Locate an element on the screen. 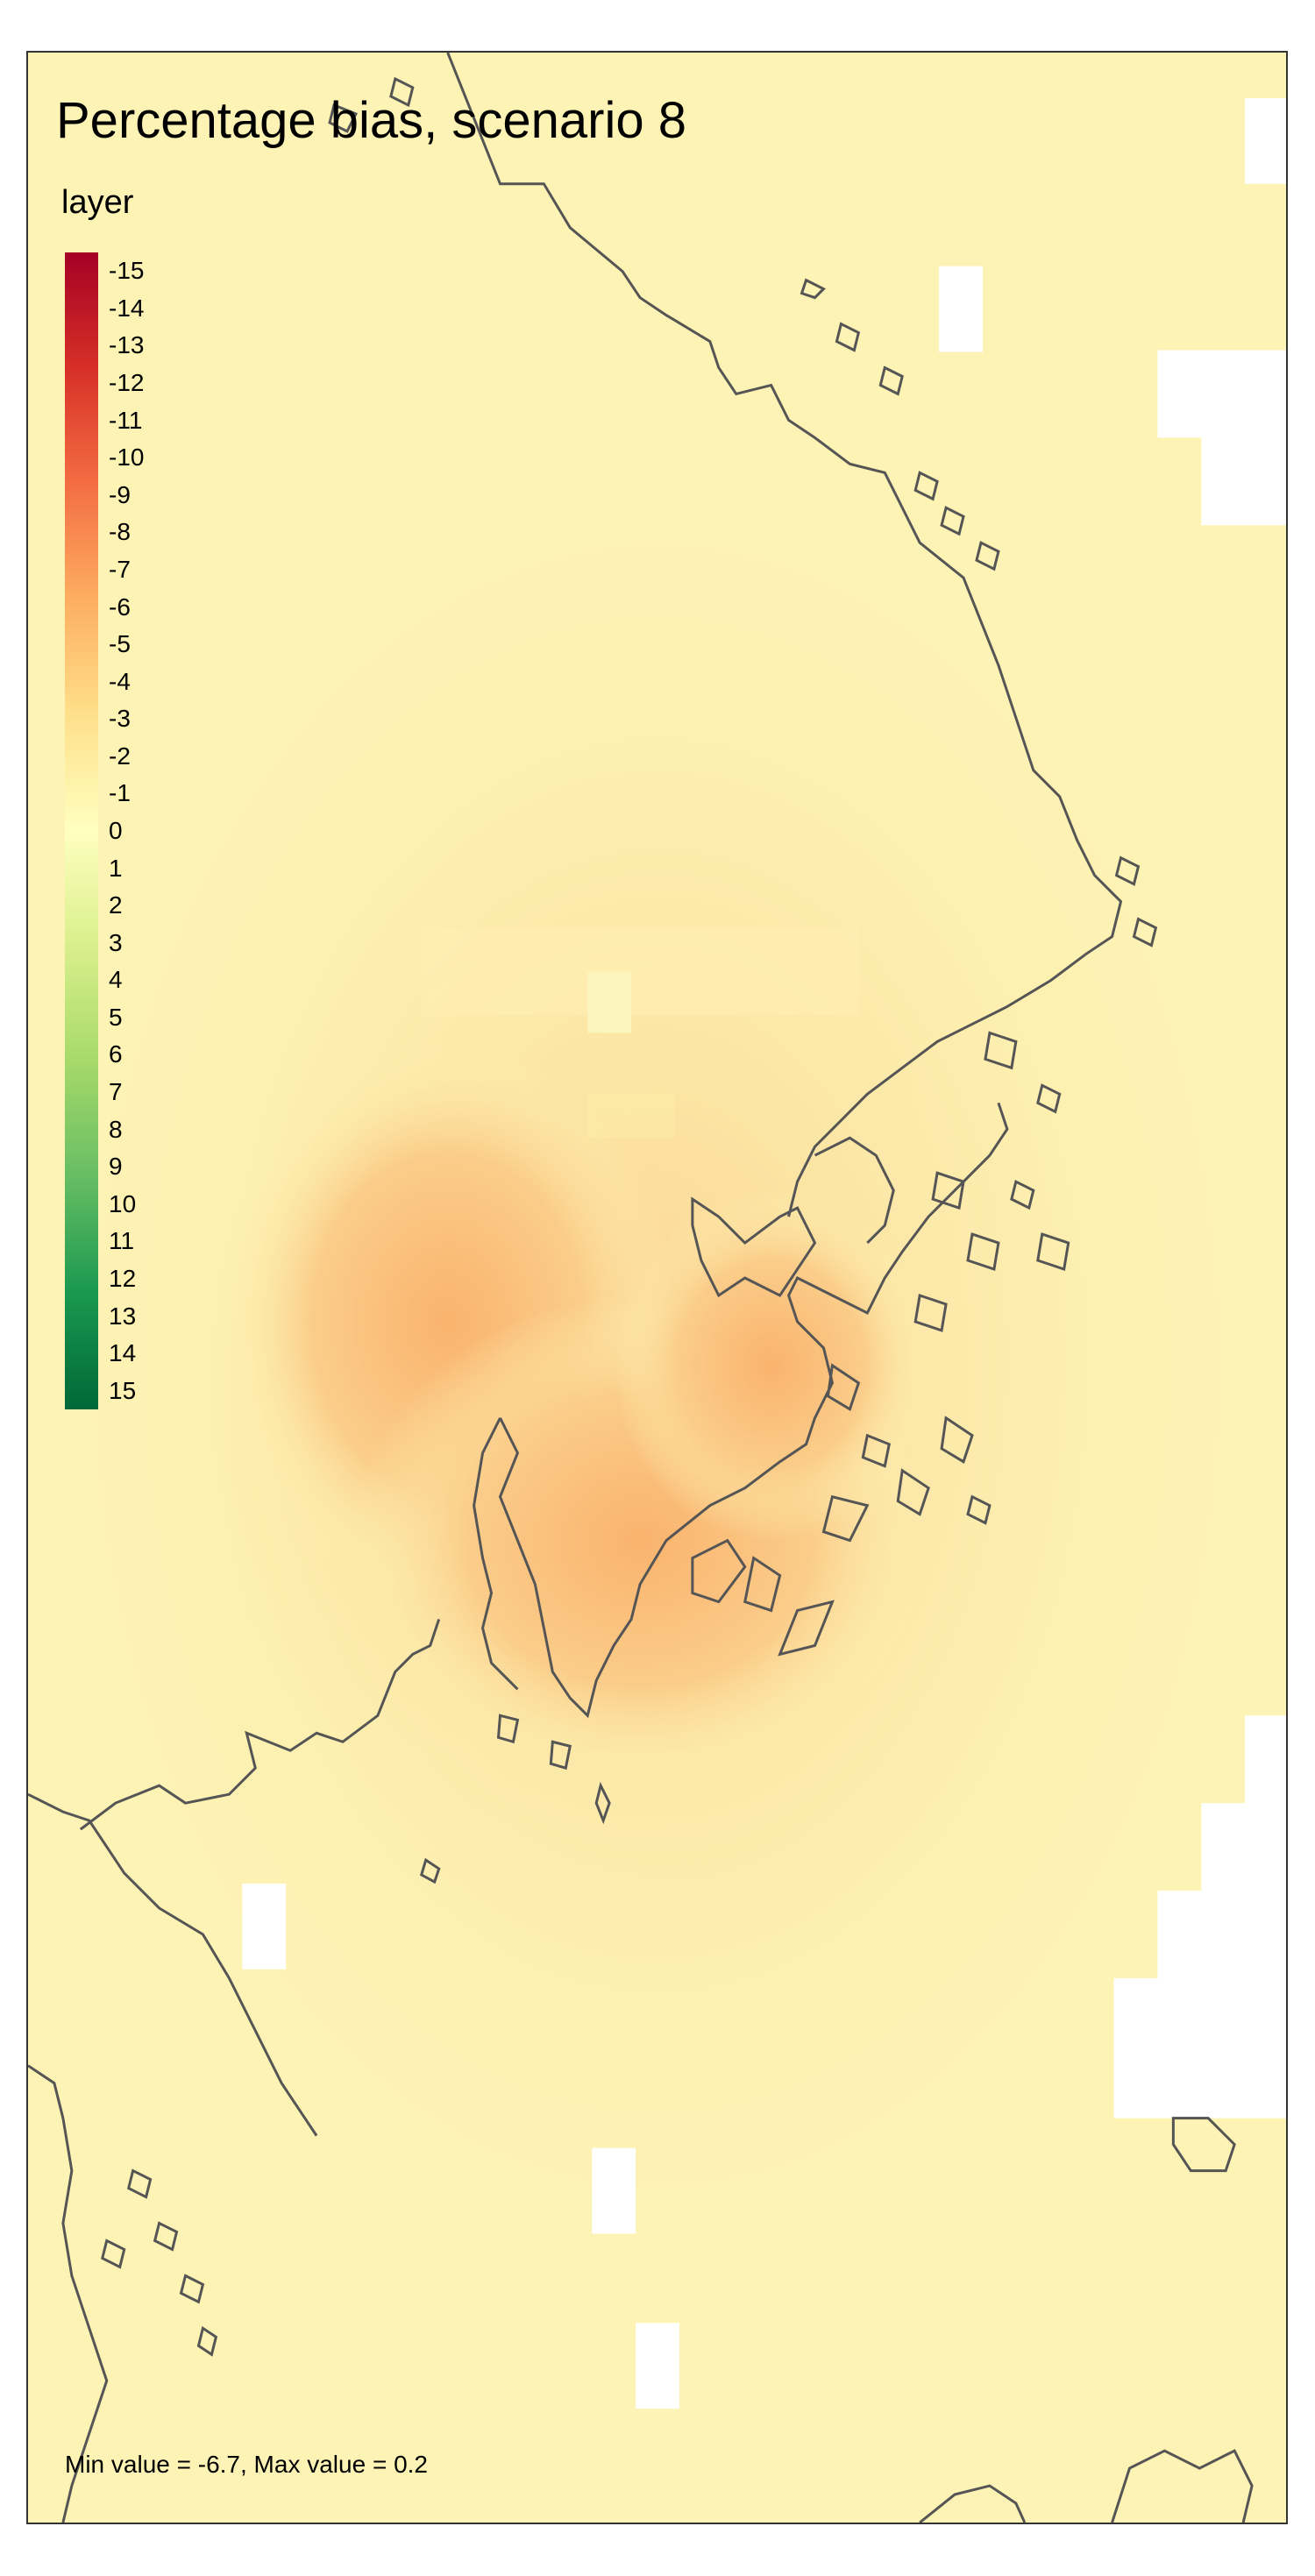  legend-color-bar is located at coordinates (81, 830).